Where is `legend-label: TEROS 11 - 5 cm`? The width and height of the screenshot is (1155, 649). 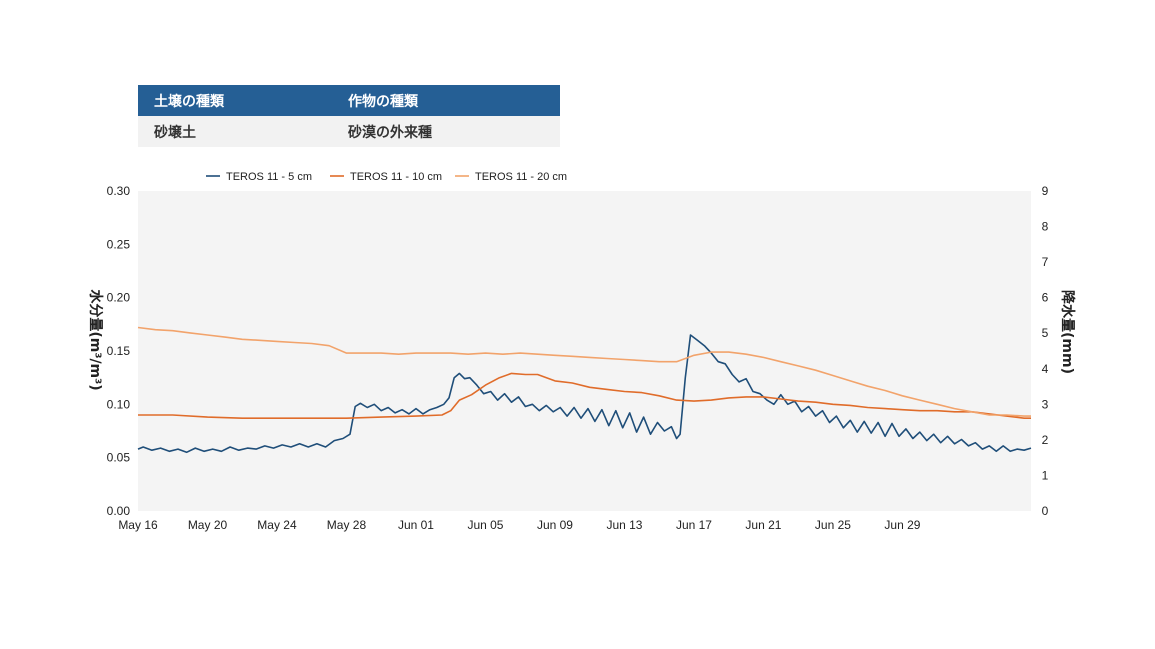 legend-label: TEROS 11 - 5 cm is located at coordinates (269, 177).